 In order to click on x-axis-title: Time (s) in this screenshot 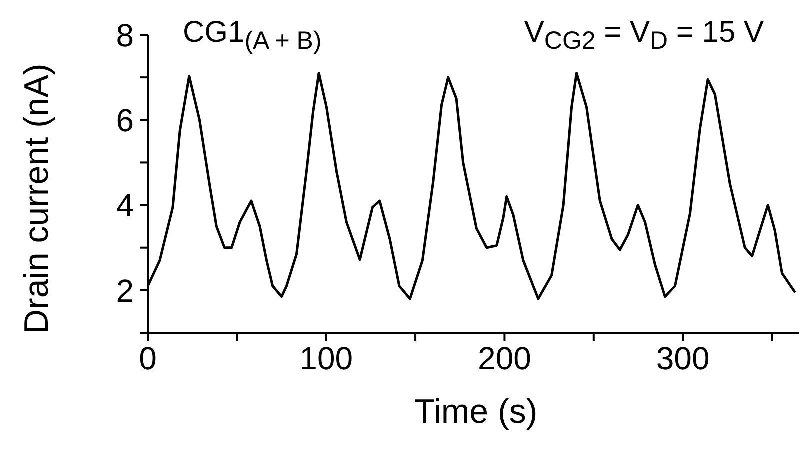, I will do `click(476, 412)`.